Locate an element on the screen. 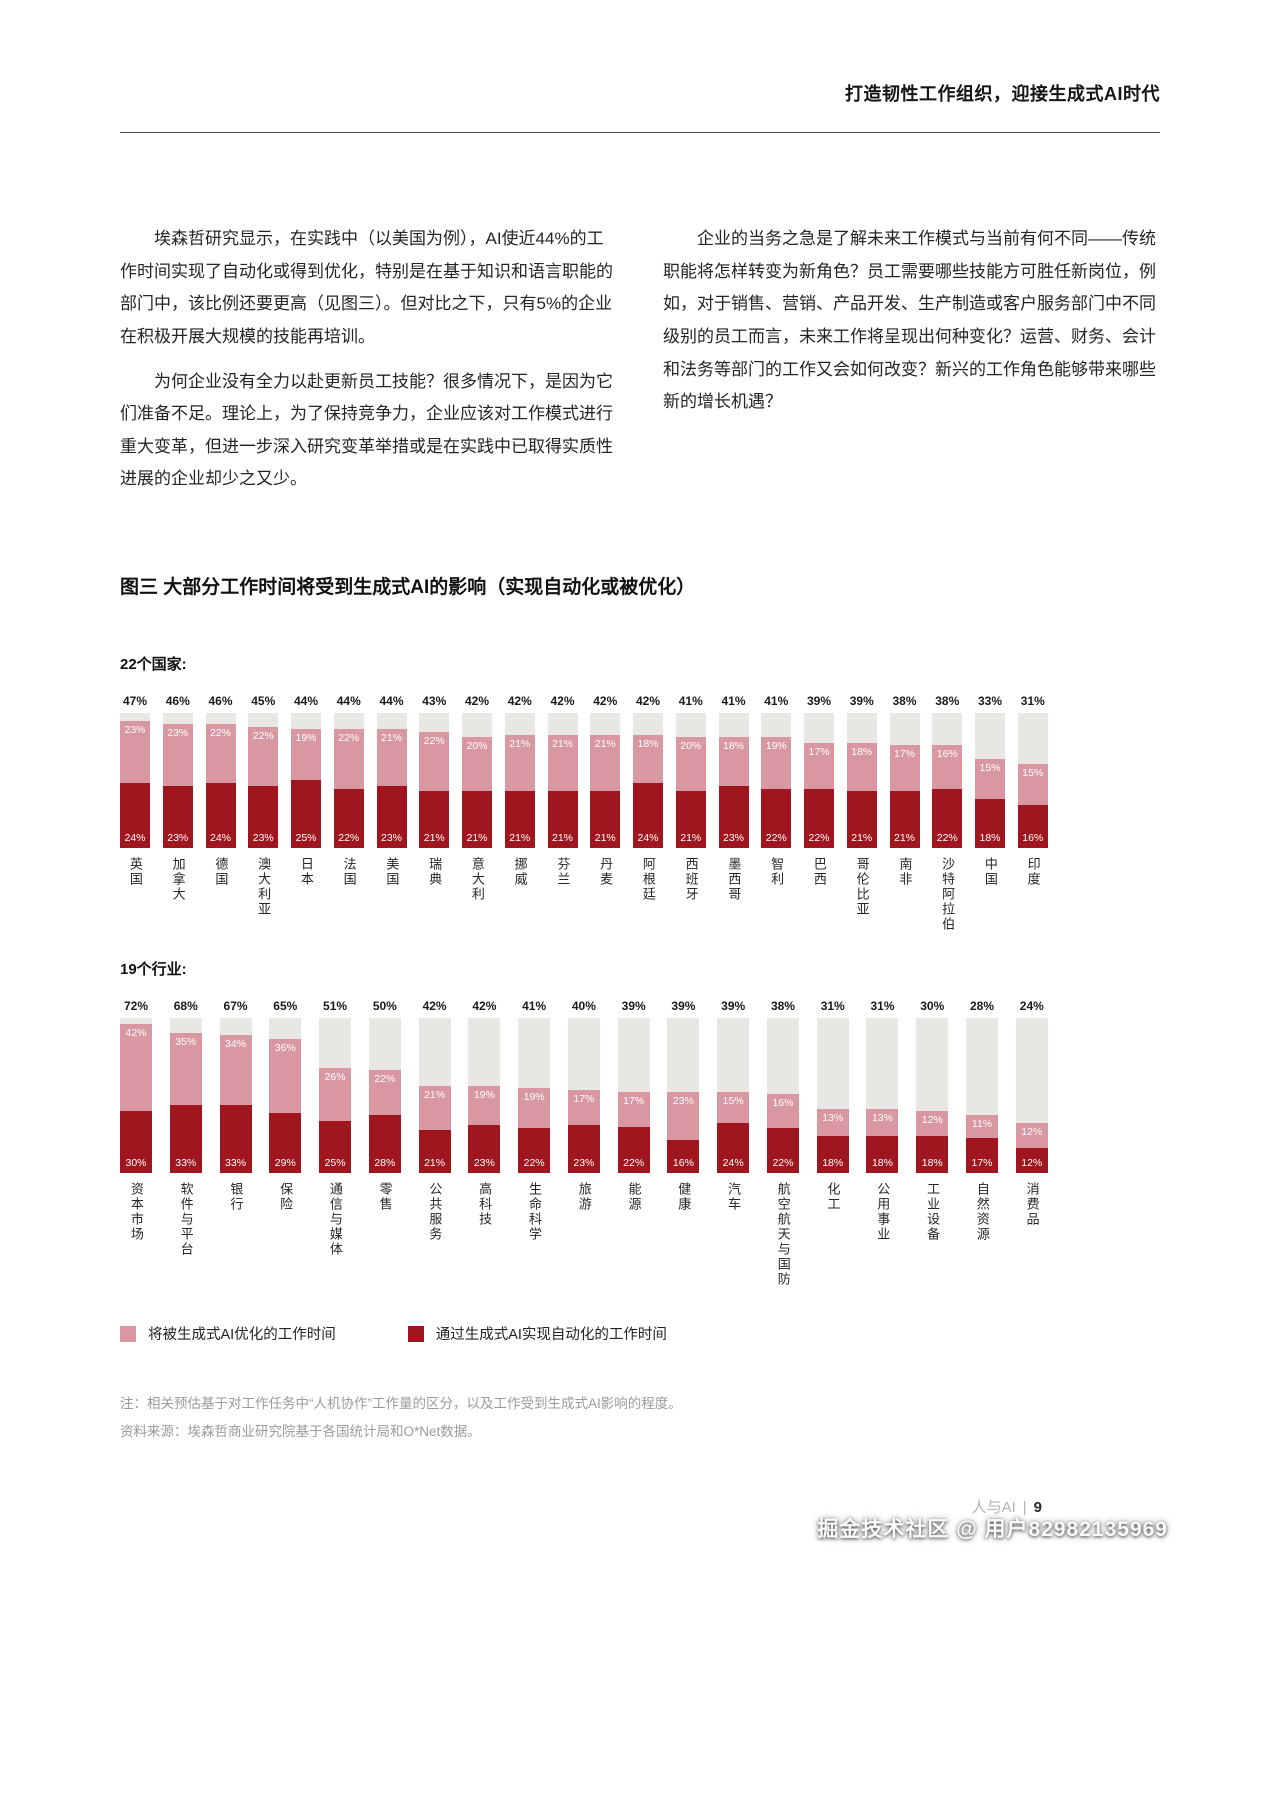 This screenshot has width=1280, height=1799. bar-total-label: 44% is located at coordinates (348, 701).